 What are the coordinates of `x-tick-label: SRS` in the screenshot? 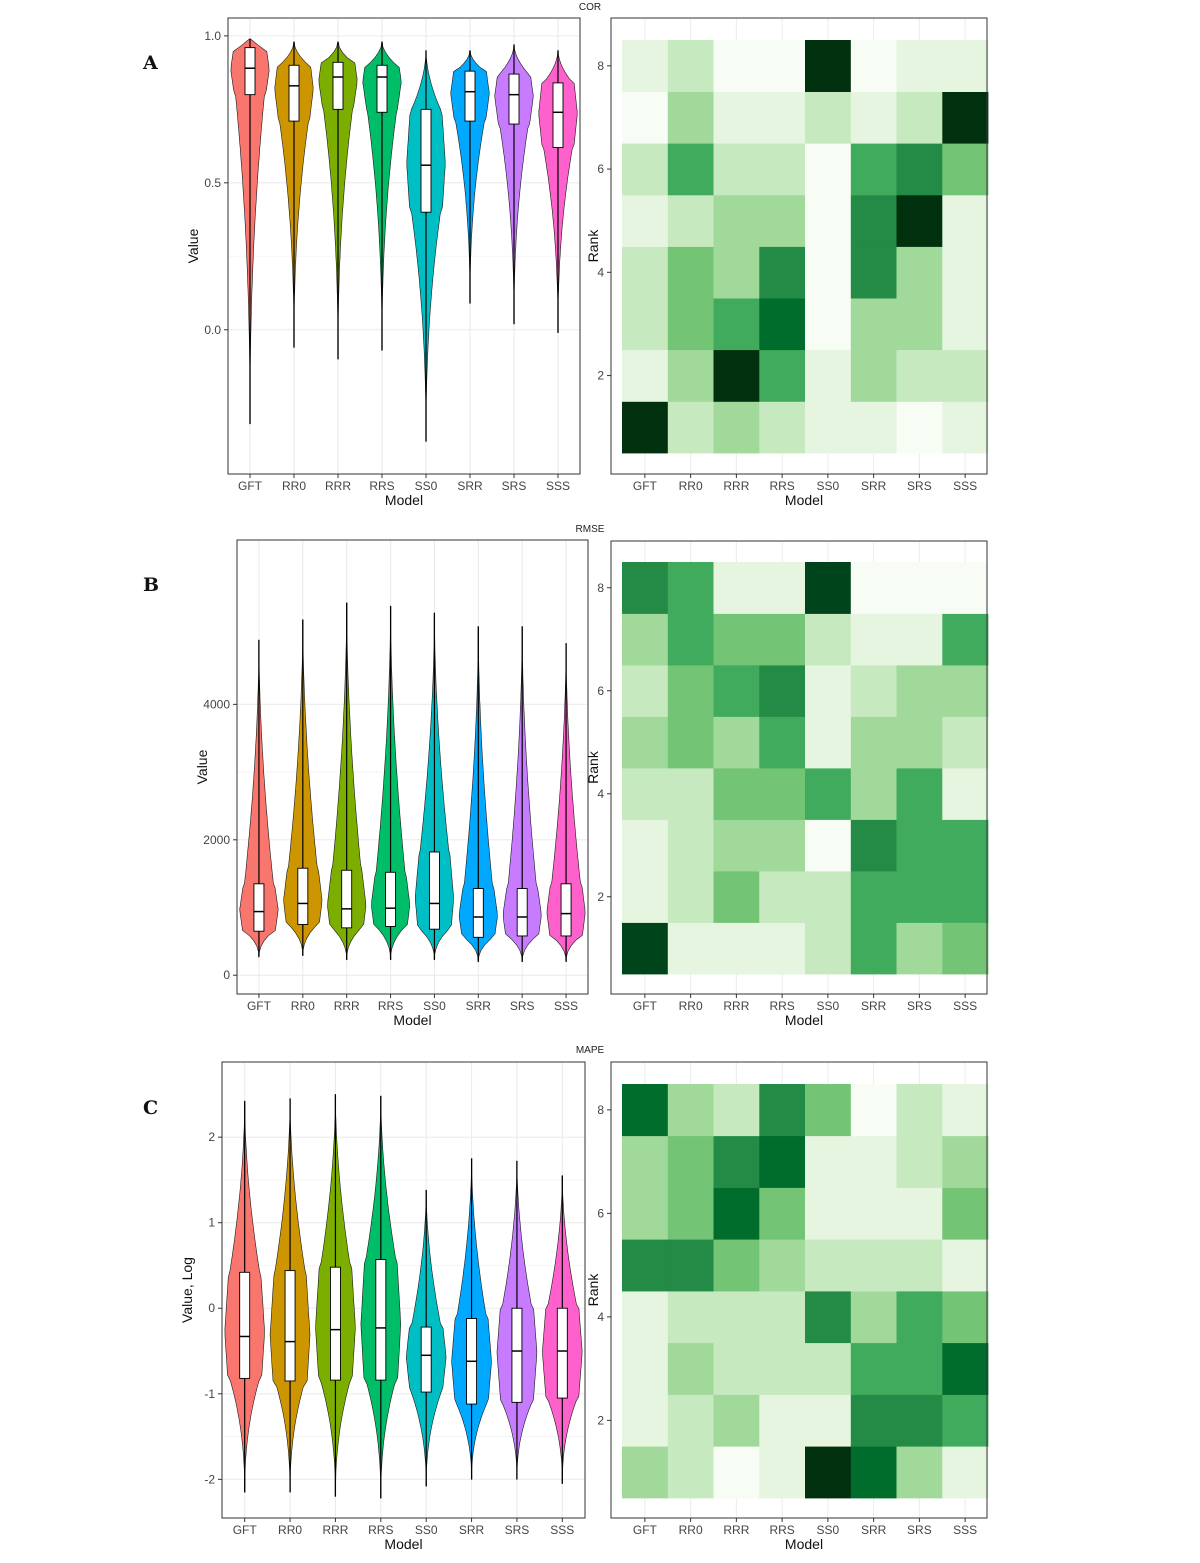 It's located at (919, 1006).